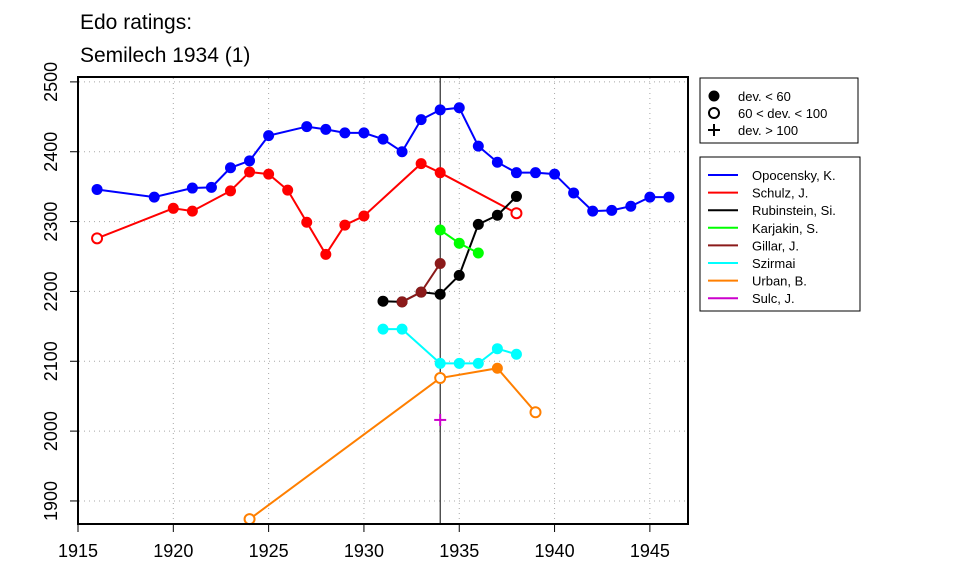 Image resolution: width=960 pixels, height=576 pixels. I want to click on x-tick-label: 1945, so click(650, 551).